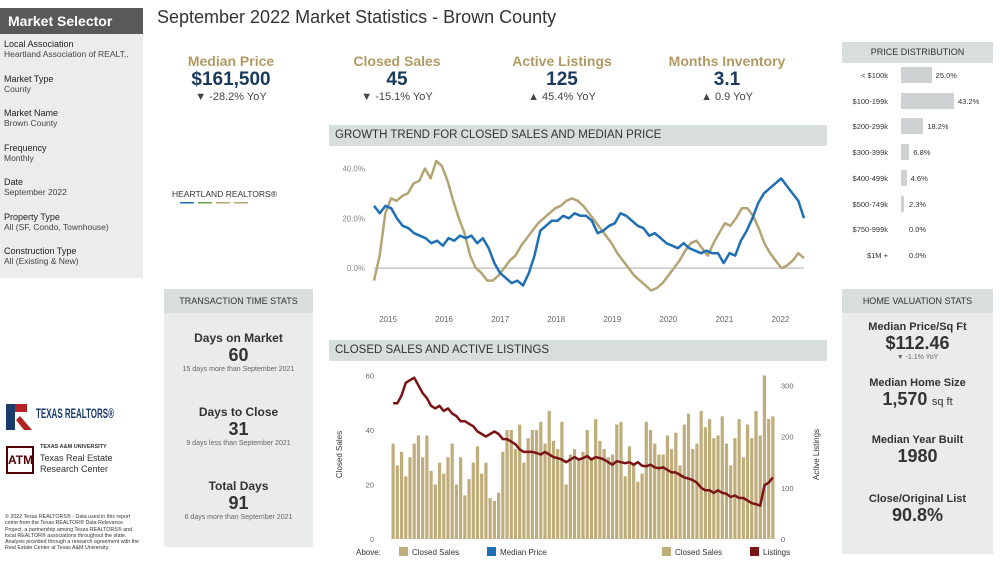 Image resolution: width=1000 pixels, height=562 pixels. Describe the element at coordinates (921, 178) in the screenshot. I see `price-distribution-row: $400-499k 4.6%` at that location.